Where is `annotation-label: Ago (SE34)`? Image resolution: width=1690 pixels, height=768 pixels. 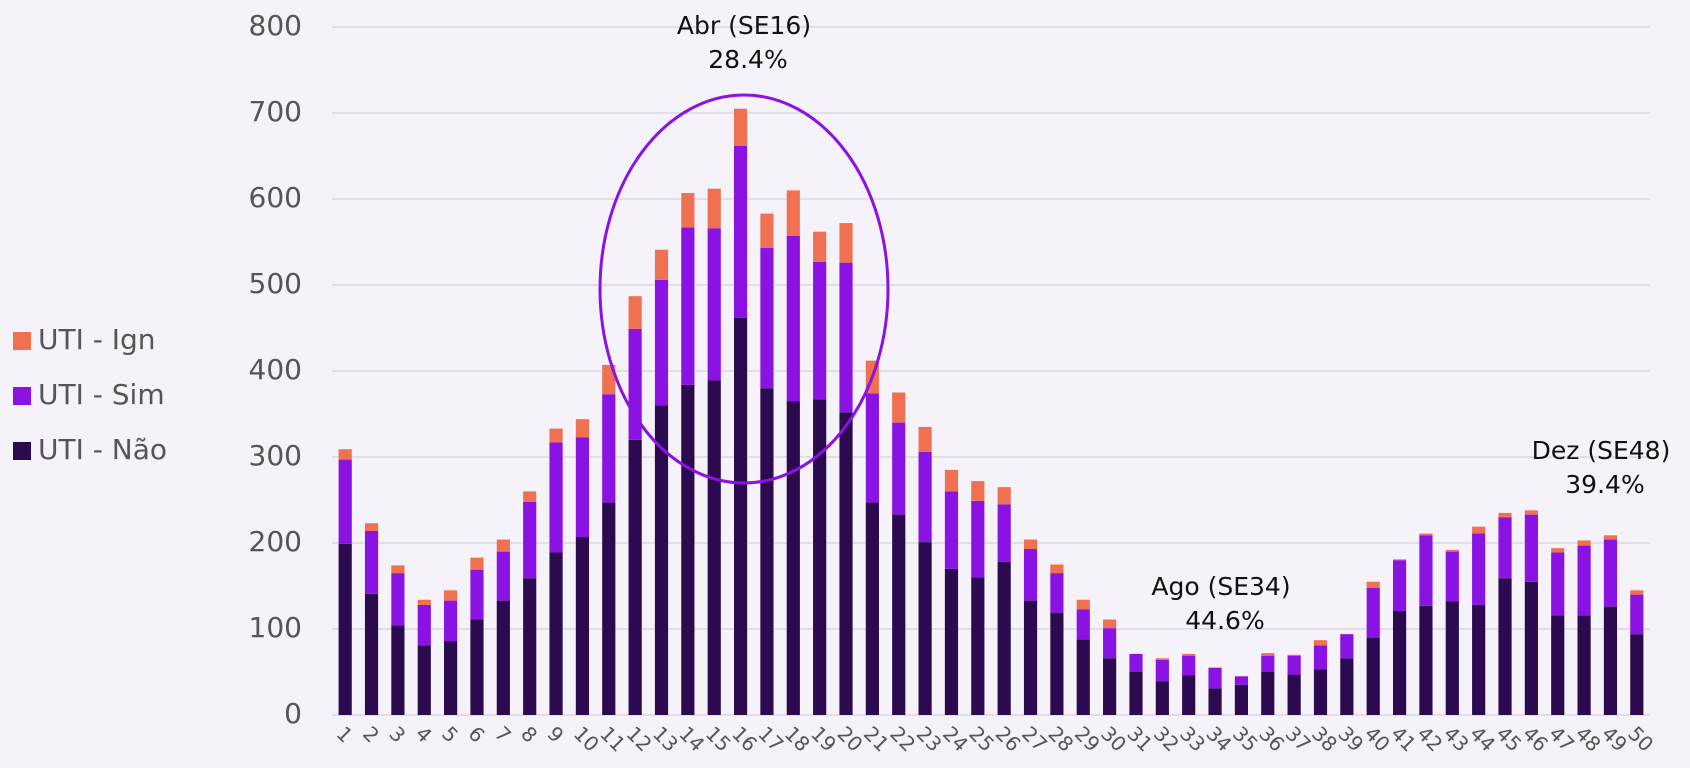
annotation-label: Ago (SE34) is located at coordinates (1220, 586).